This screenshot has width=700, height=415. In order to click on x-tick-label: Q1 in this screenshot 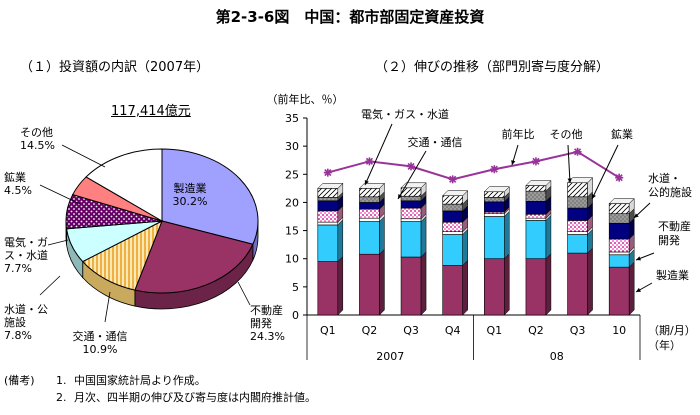, I will do `click(328, 330)`.